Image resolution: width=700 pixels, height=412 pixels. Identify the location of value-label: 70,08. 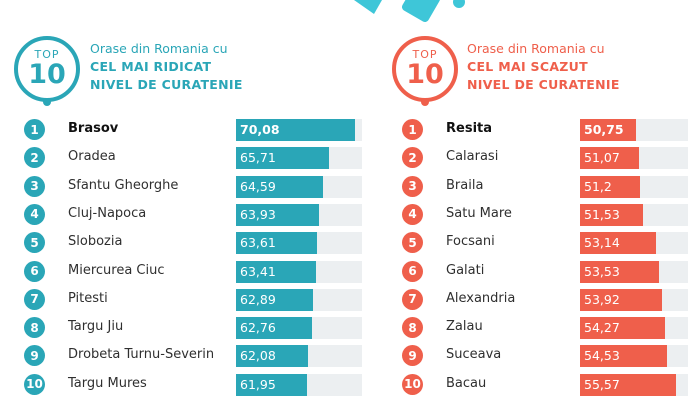
(260, 129).